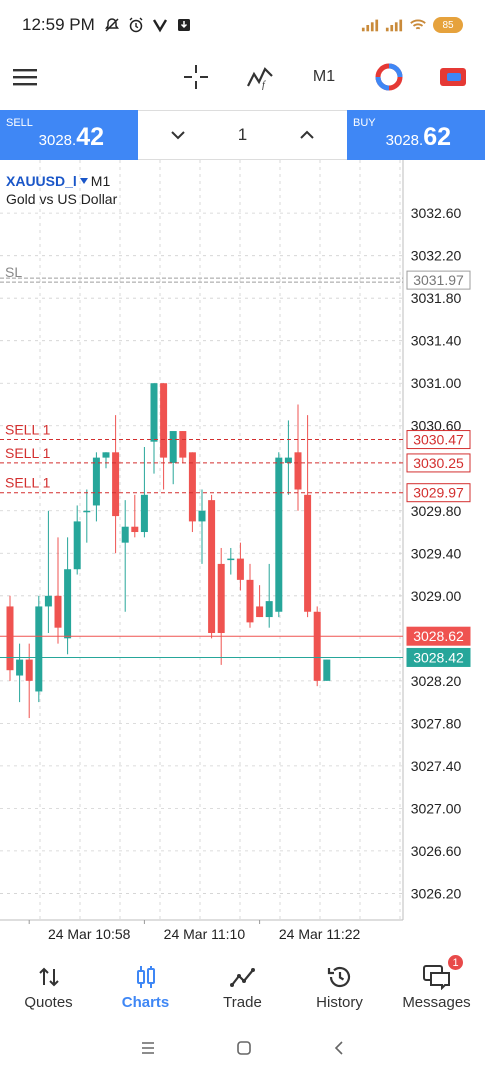 The height and width of the screenshot is (1080, 485). What do you see at coordinates (320, 934) in the screenshot?
I see `x-tick-label: 24 Mar 11:22` at bounding box center [320, 934].